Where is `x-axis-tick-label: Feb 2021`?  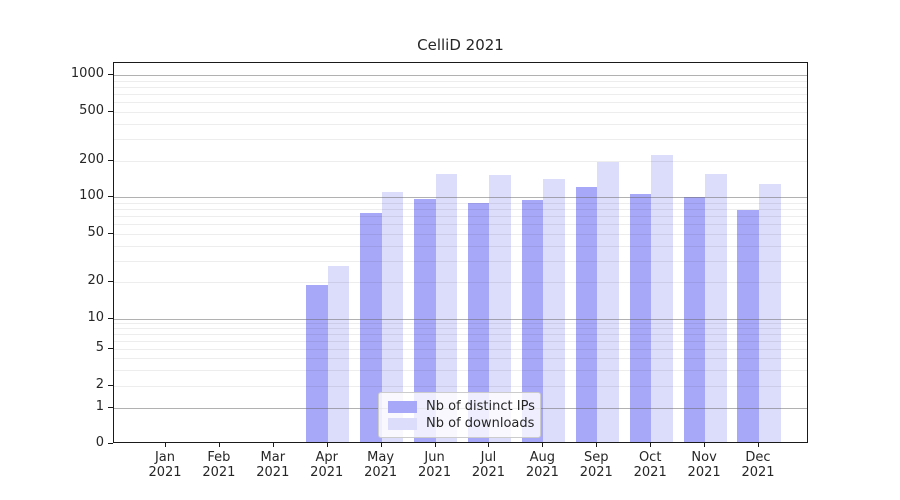
x-axis-tick-label: Feb 2021 is located at coordinates (219, 465).